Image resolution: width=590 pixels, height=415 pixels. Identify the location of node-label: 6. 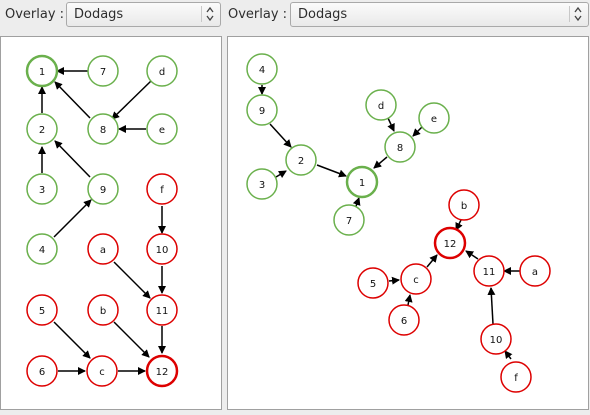
(42, 372).